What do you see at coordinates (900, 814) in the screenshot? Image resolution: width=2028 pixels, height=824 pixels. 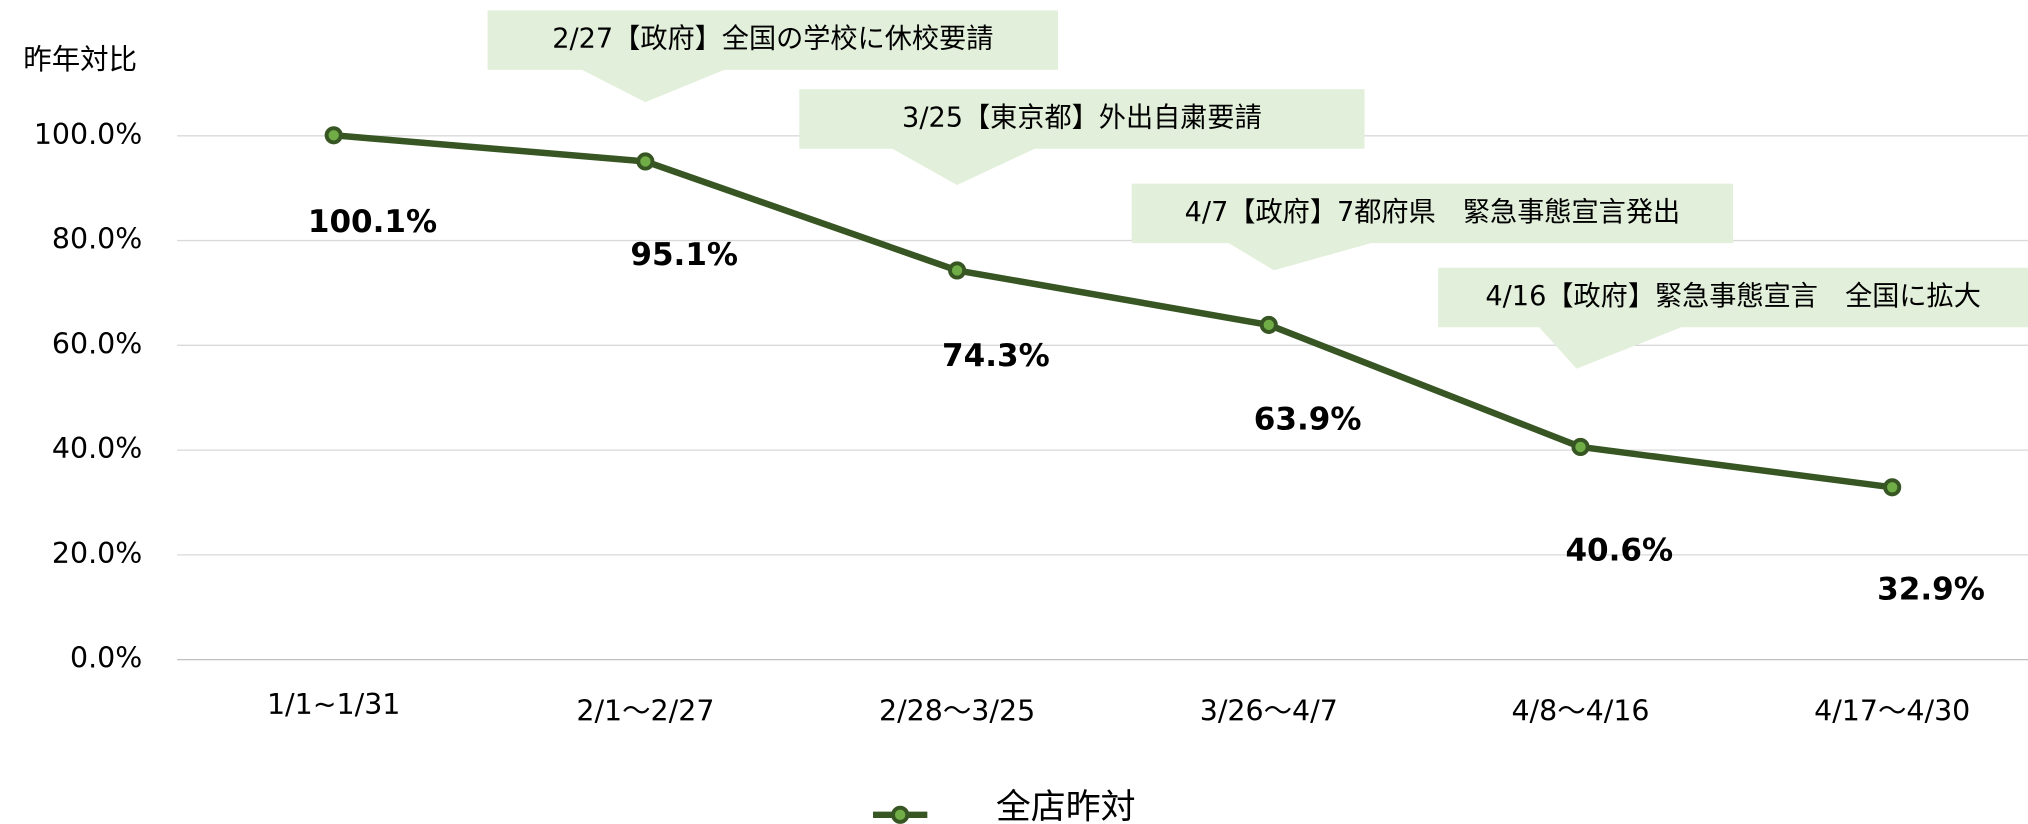 I see `legend-marker` at bounding box center [900, 814].